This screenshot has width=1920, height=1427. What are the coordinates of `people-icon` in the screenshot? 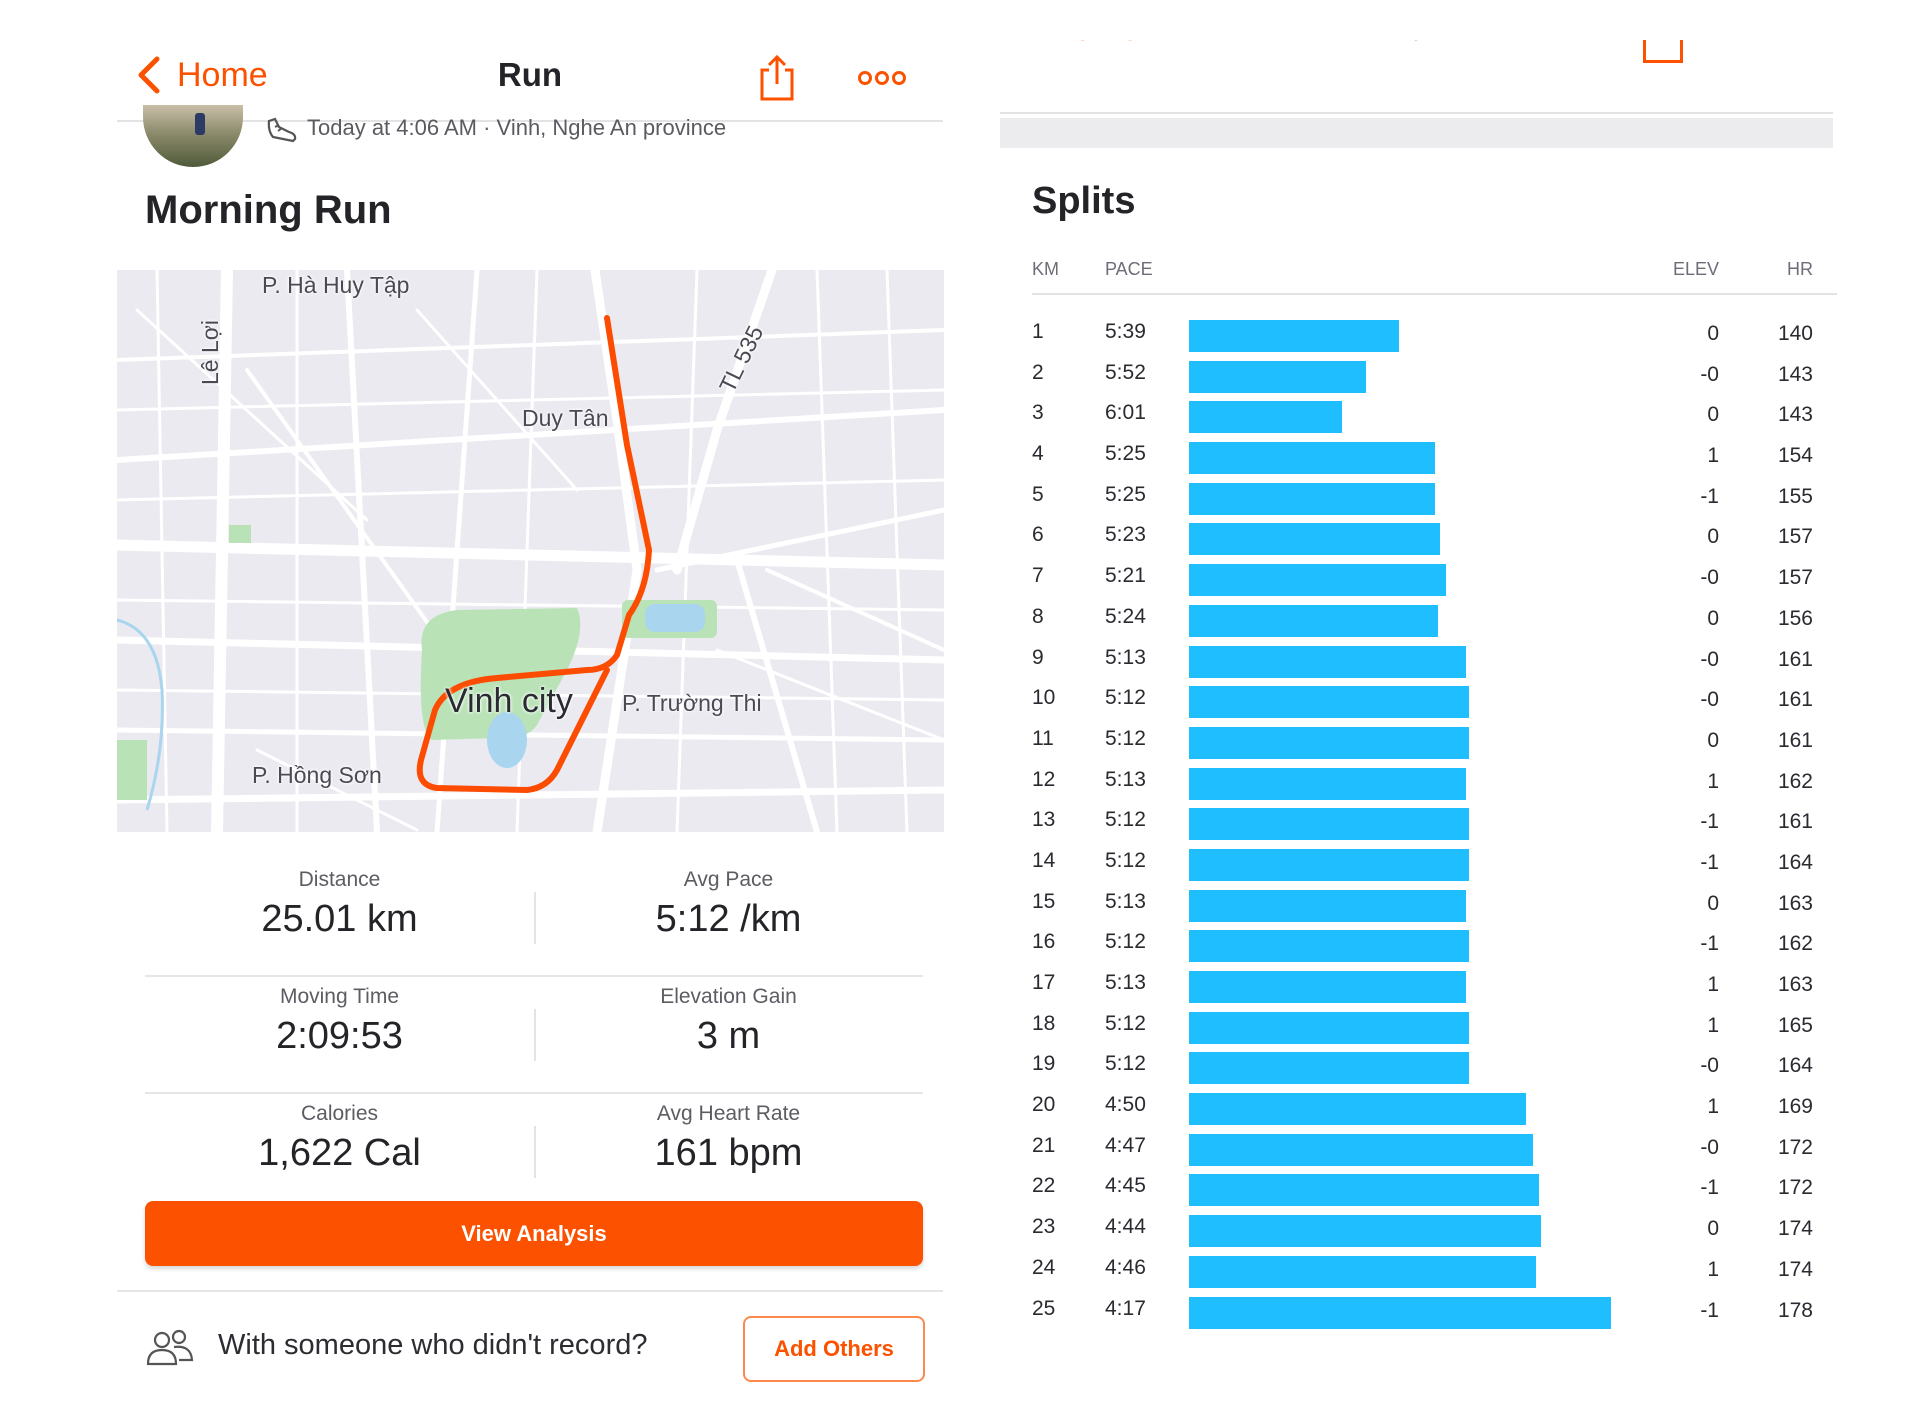 It's located at (170, 1347).